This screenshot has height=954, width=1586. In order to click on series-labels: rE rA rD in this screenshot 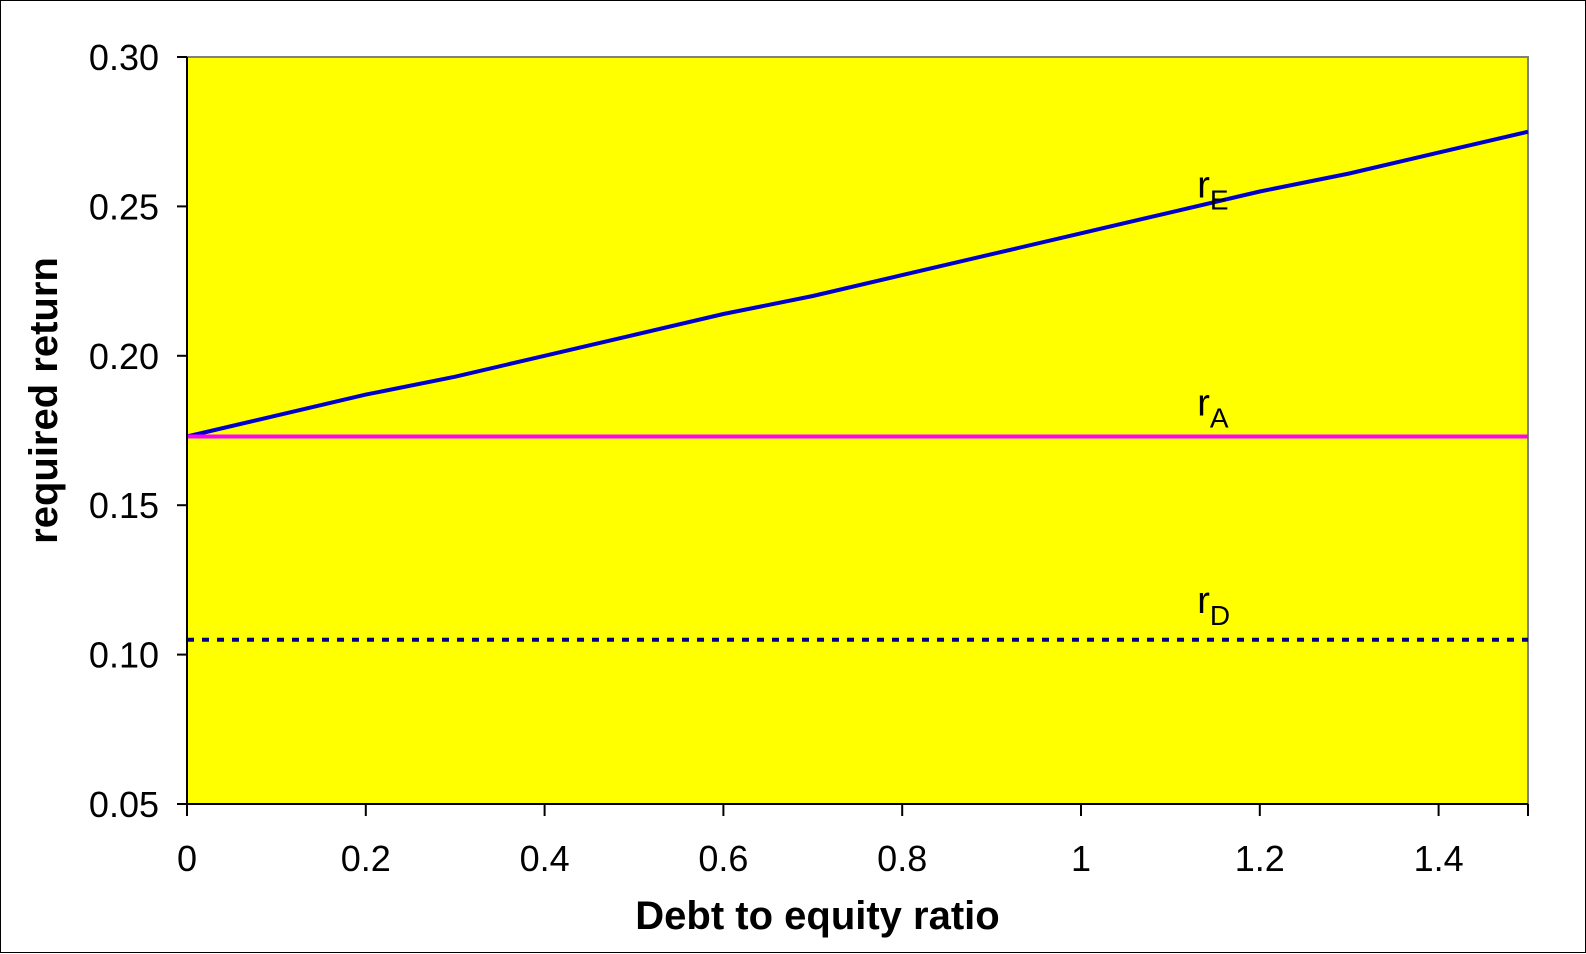, I will do `click(1213, 397)`.